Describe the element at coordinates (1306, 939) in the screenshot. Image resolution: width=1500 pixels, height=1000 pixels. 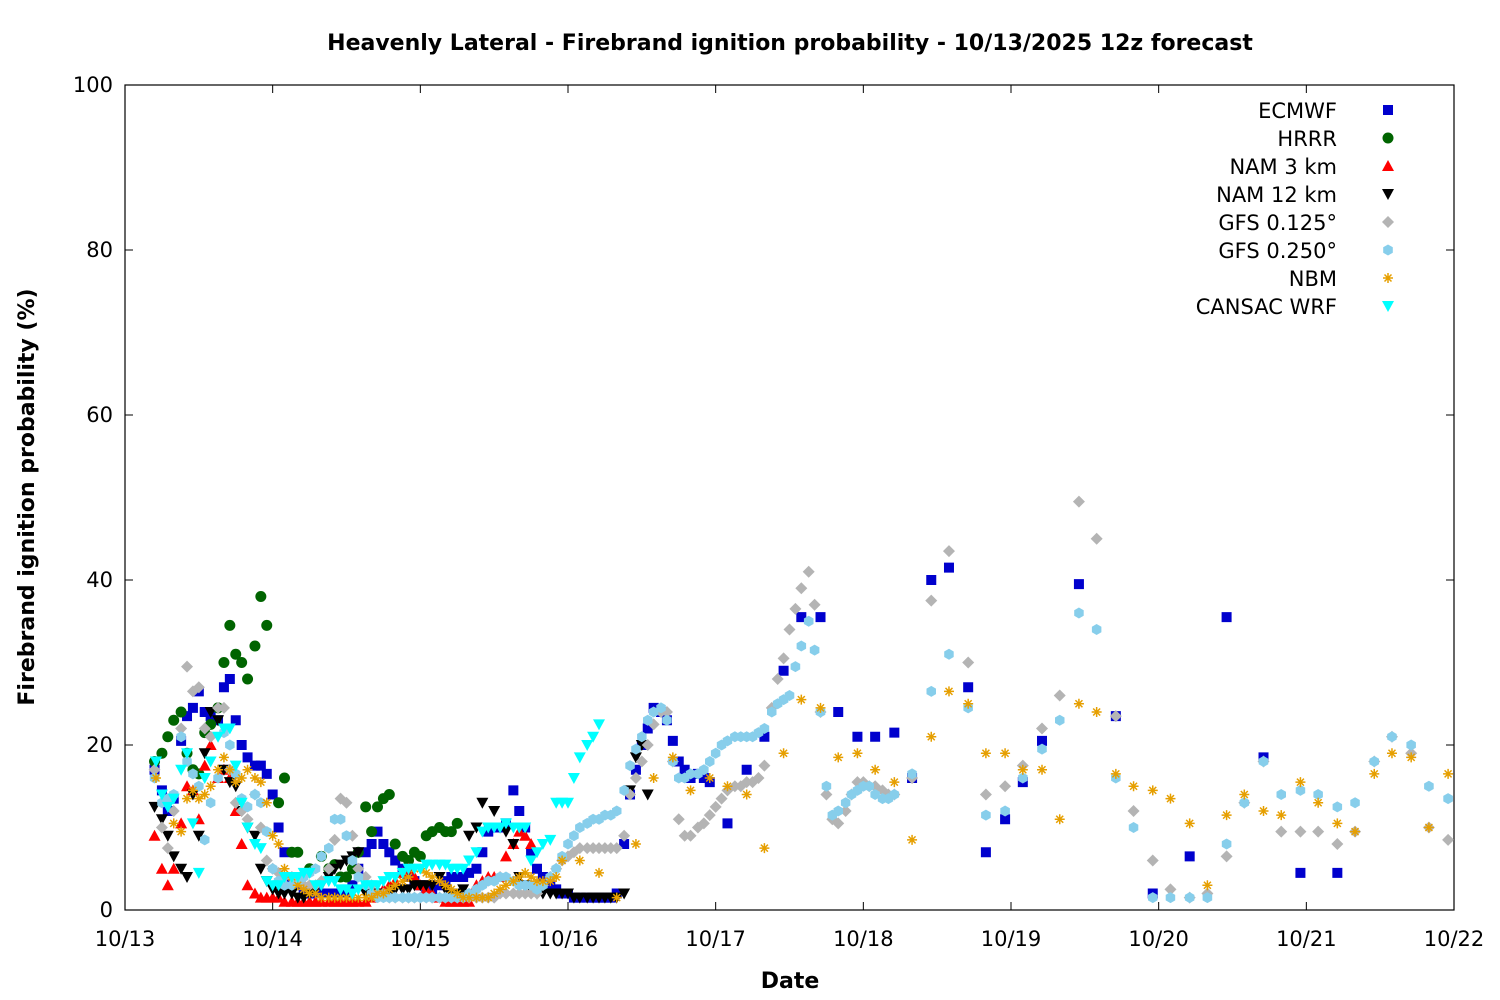
I see `x-tick-label: 10/21` at that location.